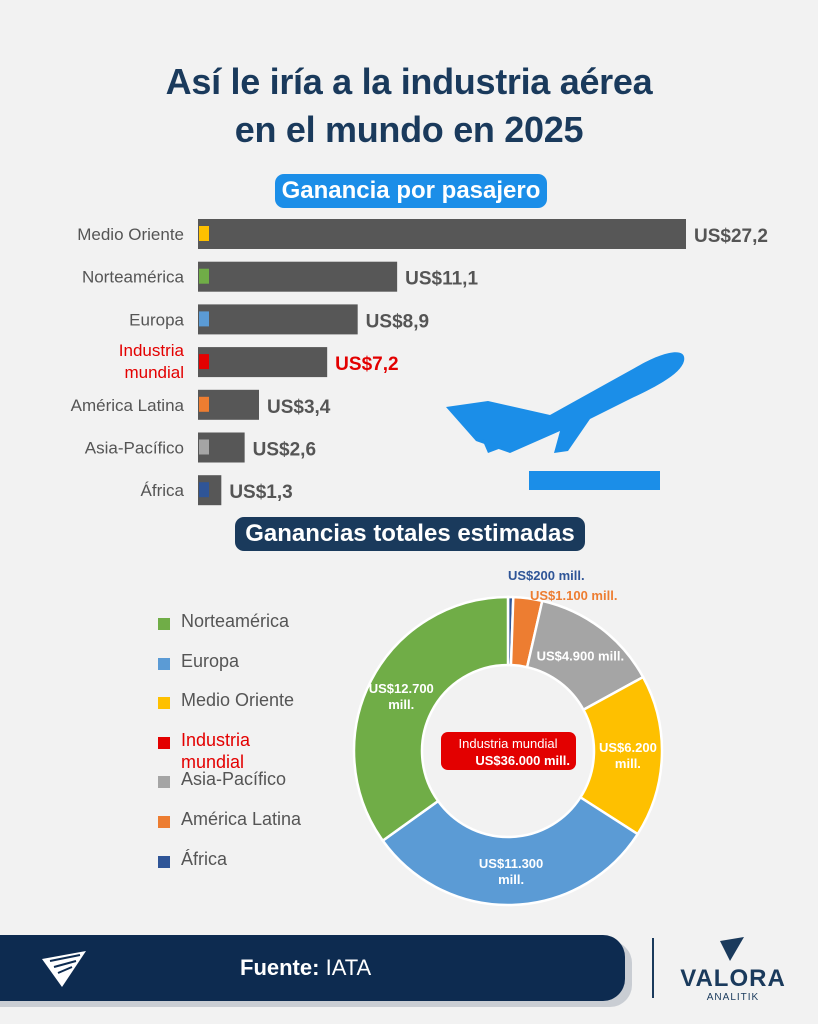  Describe the element at coordinates (546, 575) in the screenshot. I see `slice-value-label: US$200 mill.` at that location.